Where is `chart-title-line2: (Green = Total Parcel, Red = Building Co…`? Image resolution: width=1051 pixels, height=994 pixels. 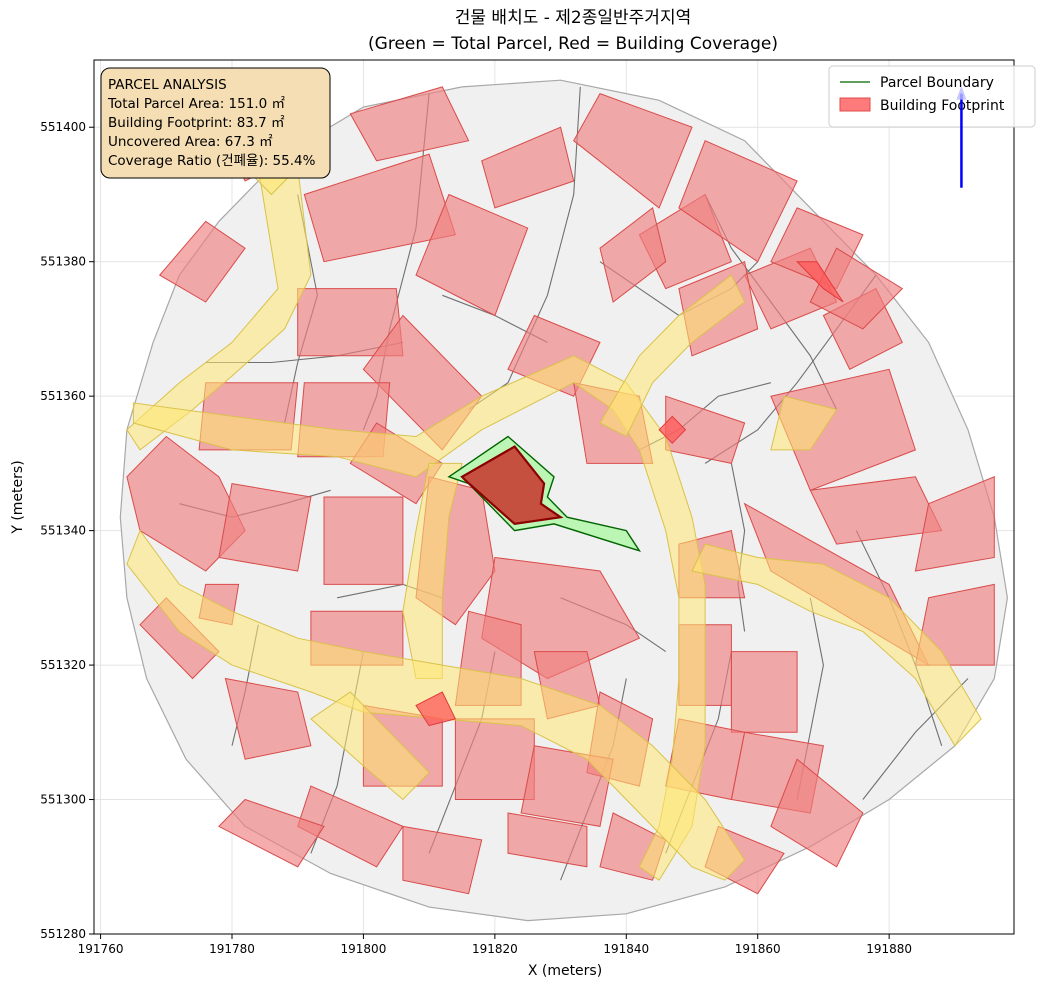 chart-title-line2: (Green = Total Parcel, Red = Building Co… is located at coordinates (573, 44).